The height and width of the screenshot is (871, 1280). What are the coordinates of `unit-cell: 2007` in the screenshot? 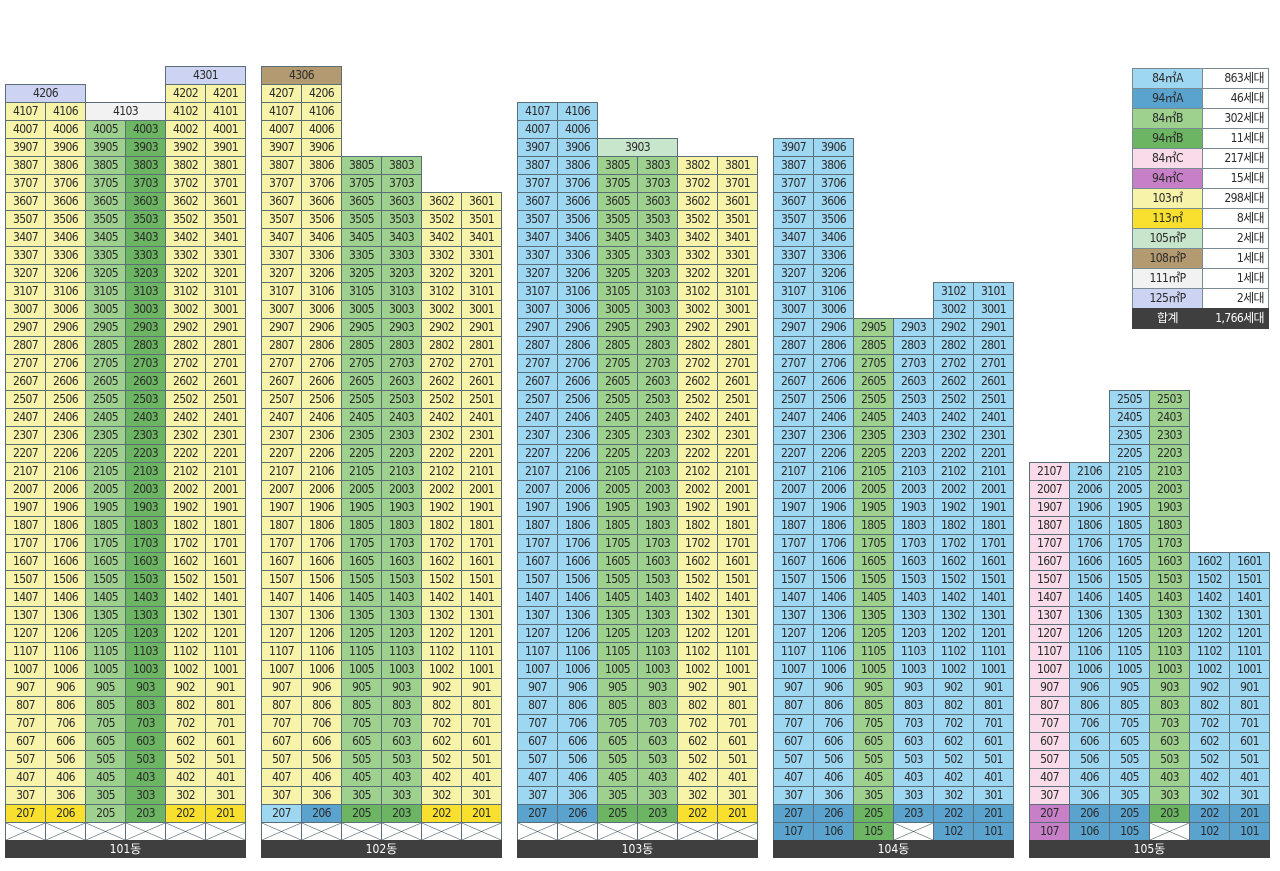 It's located at (1049, 489).